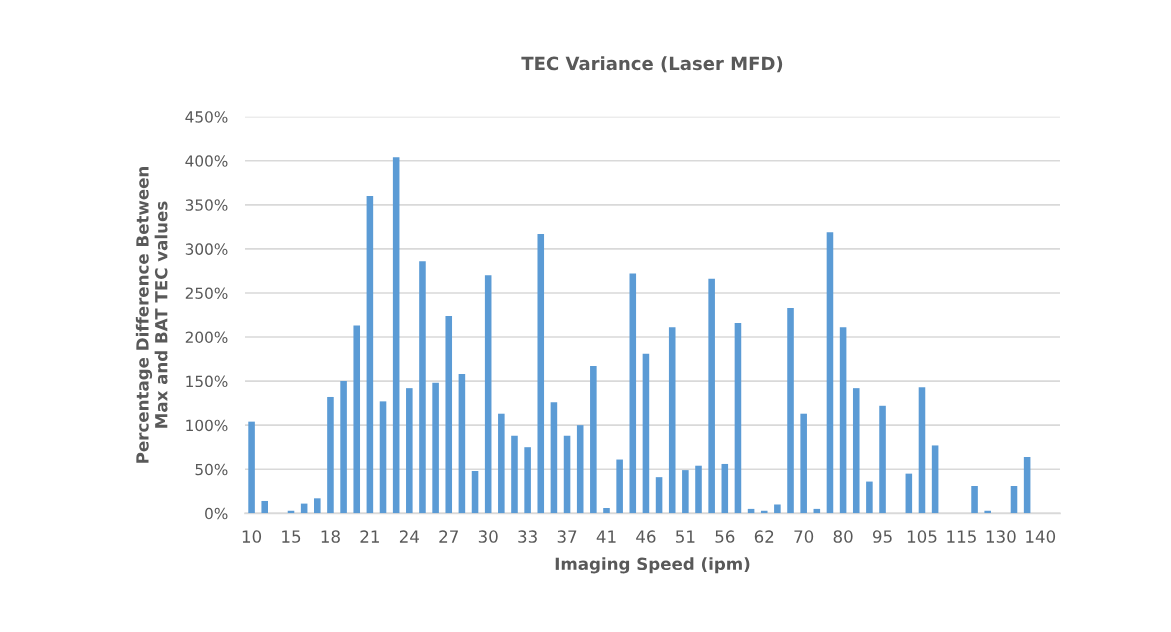 This screenshot has width=1171, height=632. I want to click on y-axis-title: Percentage Difference Between Max and BAT TEC values, so click(151, 315).